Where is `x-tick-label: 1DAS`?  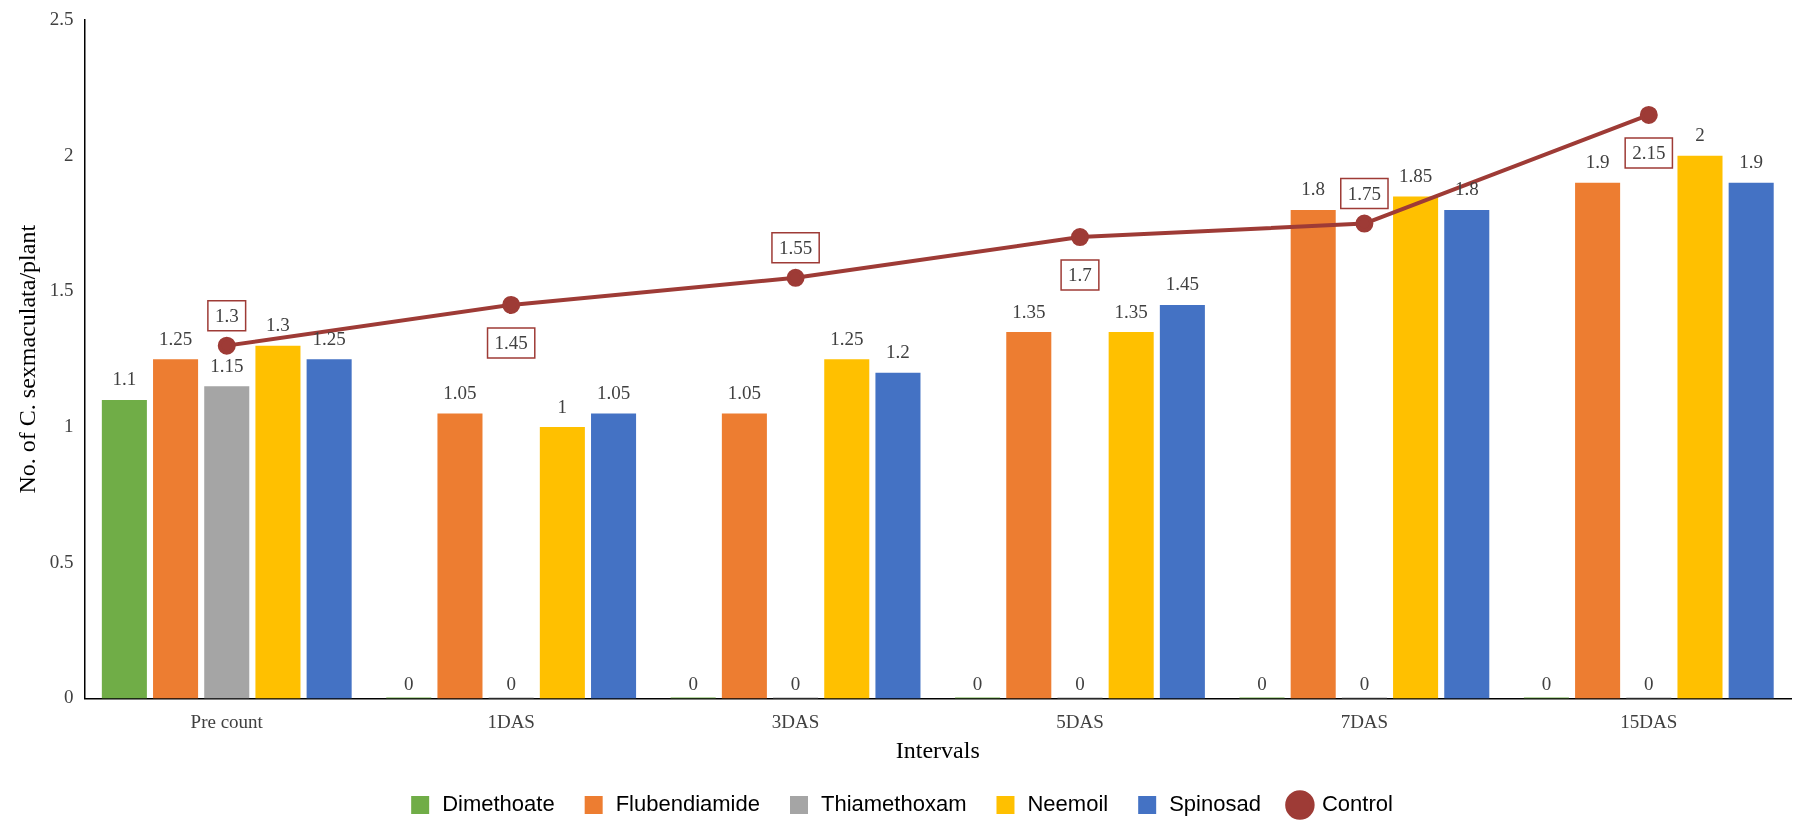
x-tick-label: 1DAS is located at coordinates (511, 721).